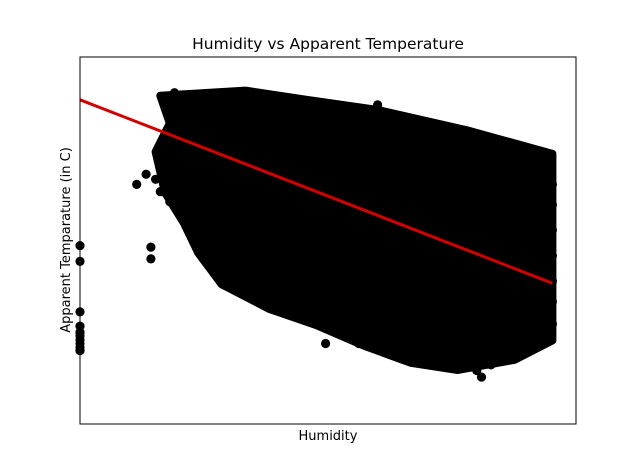 This screenshot has height=476, width=640. What do you see at coordinates (66, 240) in the screenshot?
I see `y-axis-label: Apparent Temparature (in C)` at bounding box center [66, 240].